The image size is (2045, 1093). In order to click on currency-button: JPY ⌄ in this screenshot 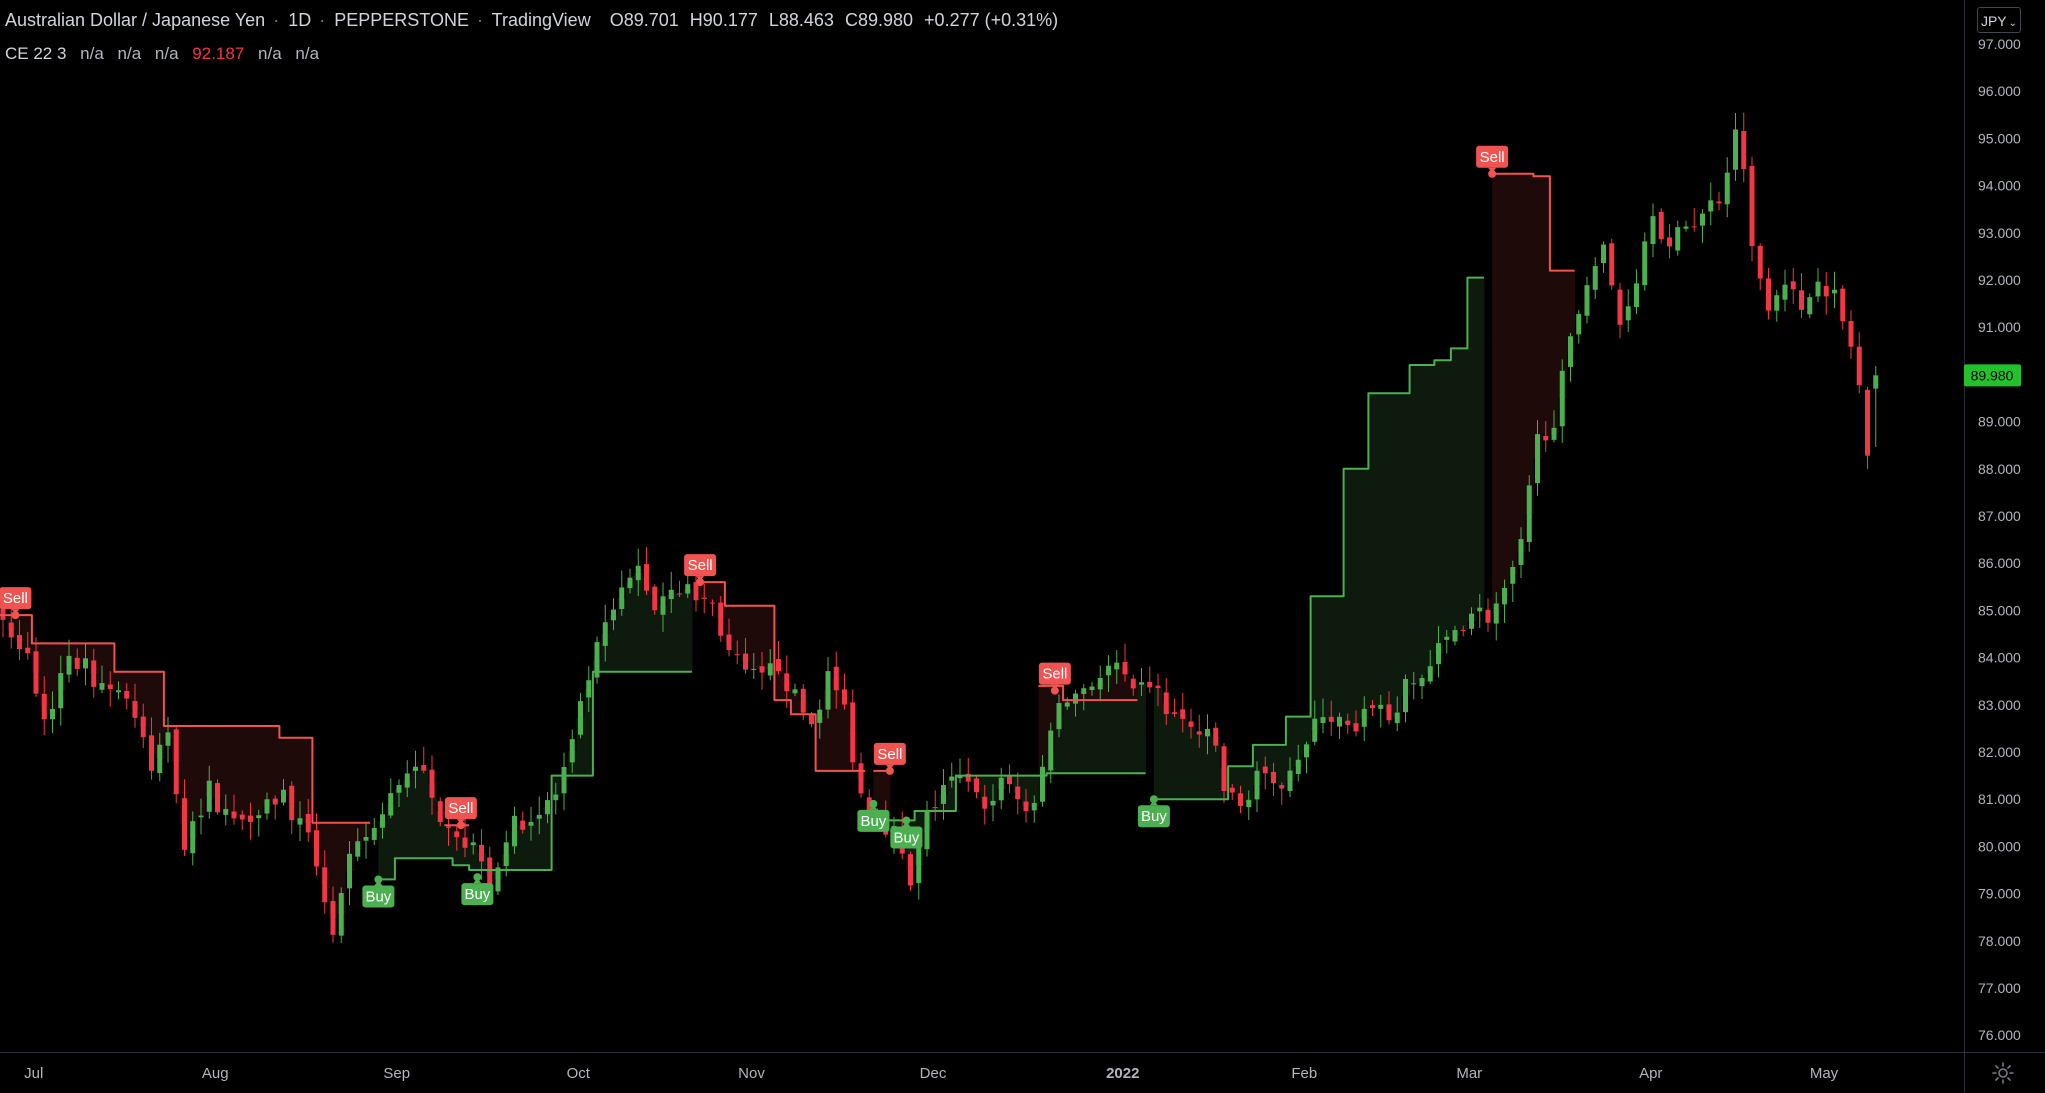, I will do `click(1999, 20)`.